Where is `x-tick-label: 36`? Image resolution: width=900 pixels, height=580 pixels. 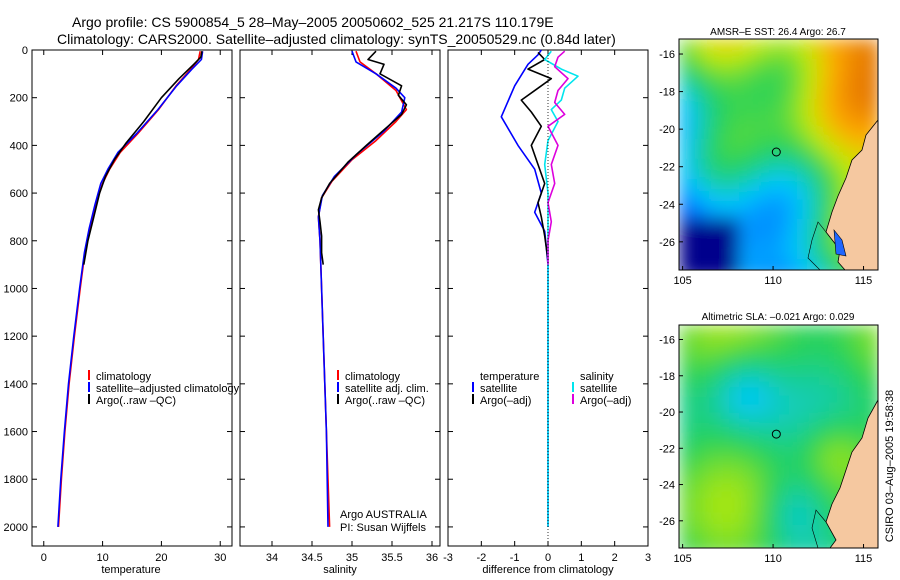
x-tick-label: 36 is located at coordinates (432, 558).